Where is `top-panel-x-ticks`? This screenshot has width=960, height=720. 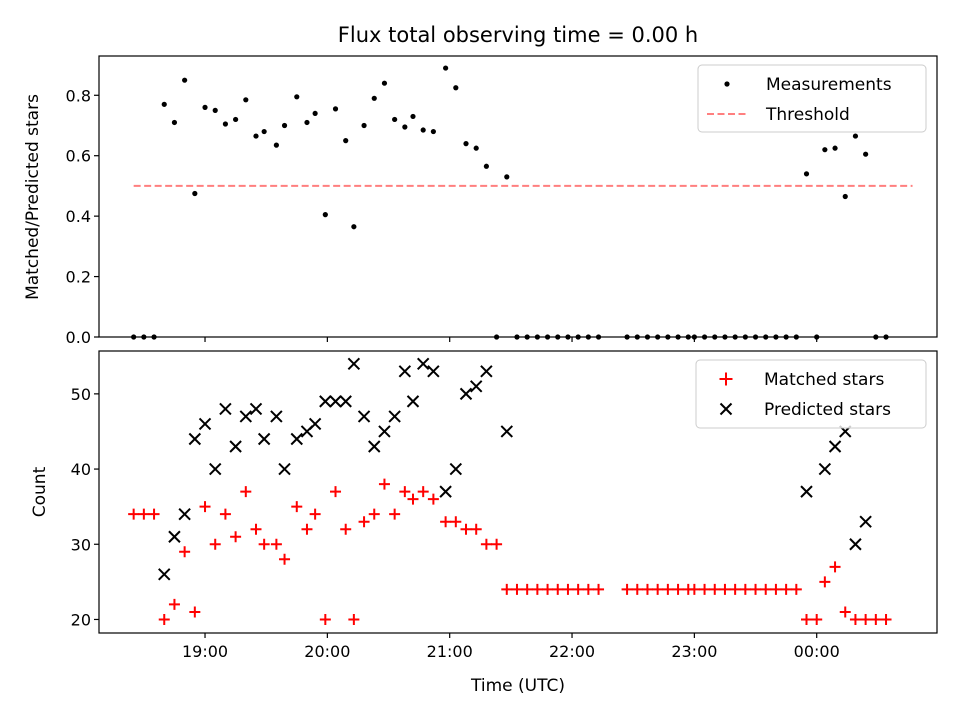 top-panel-x-ticks is located at coordinates (511, 339).